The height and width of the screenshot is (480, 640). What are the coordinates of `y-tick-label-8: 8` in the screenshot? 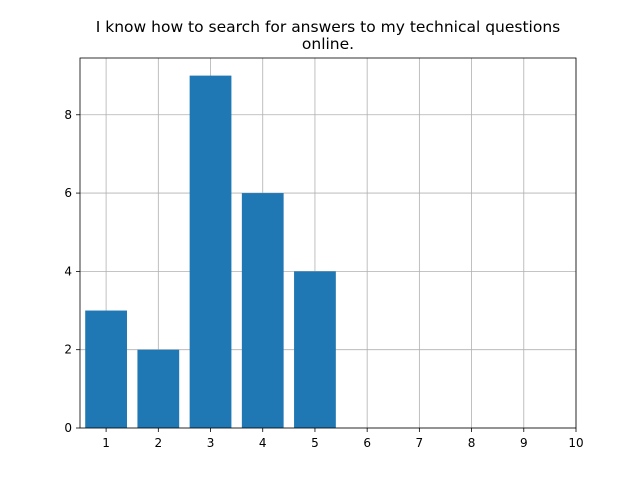 It's located at (68, 115).